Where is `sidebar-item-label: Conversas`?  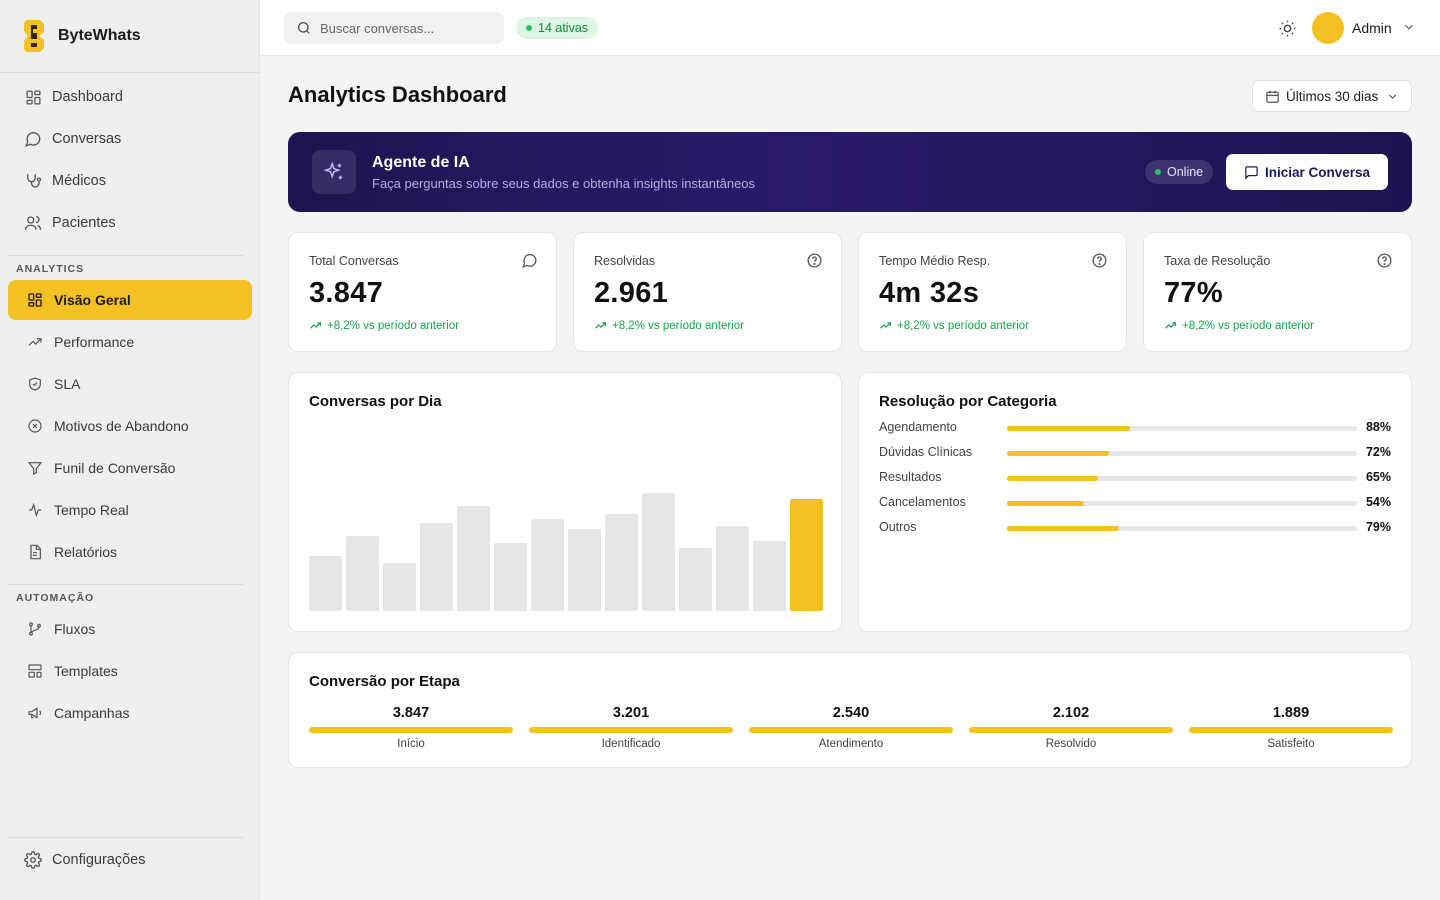 sidebar-item-label: Conversas is located at coordinates (87, 139).